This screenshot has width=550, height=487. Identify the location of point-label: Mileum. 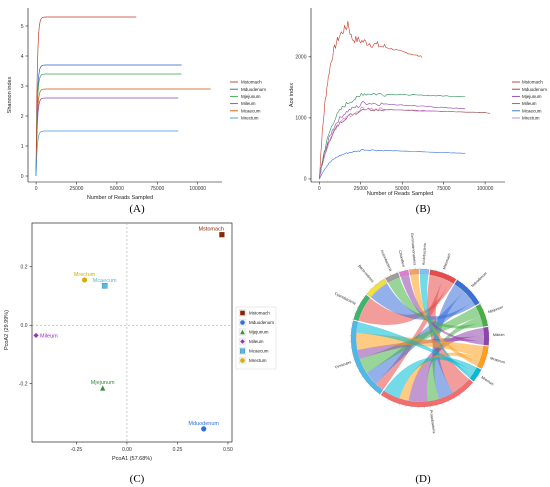
(49, 336).